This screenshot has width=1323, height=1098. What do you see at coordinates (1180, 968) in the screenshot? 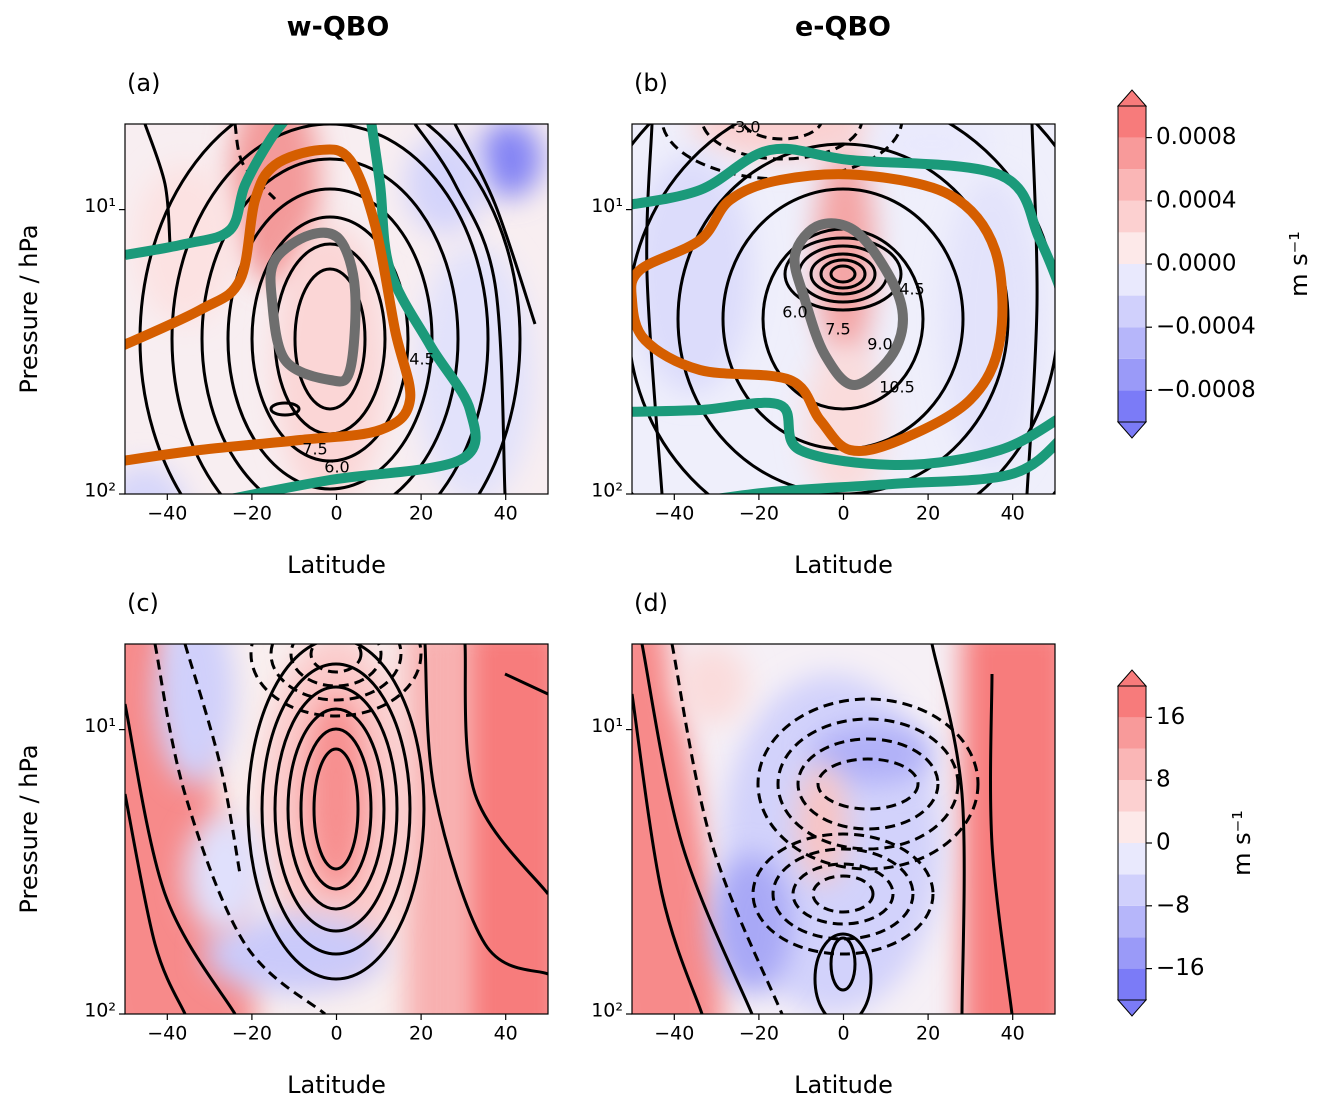
I see `colorbar-tick-label: −16` at bounding box center [1180, 968].